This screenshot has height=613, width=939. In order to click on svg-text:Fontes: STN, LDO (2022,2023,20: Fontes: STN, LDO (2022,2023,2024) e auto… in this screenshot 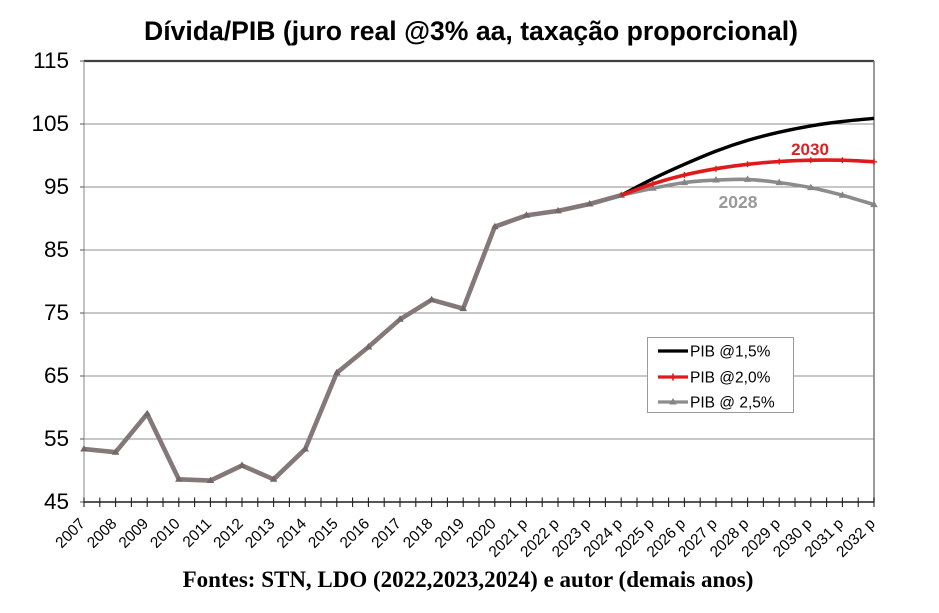, I will do `click(468, 579)`.